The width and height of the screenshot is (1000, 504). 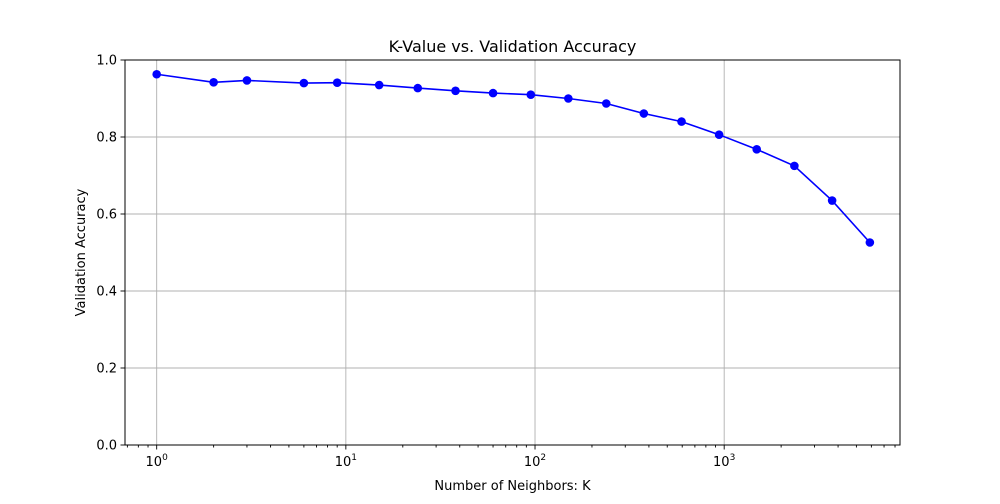 I want to click on chart-title: K-Value vs. Validation Accuracy, so click(x=513, y=46).